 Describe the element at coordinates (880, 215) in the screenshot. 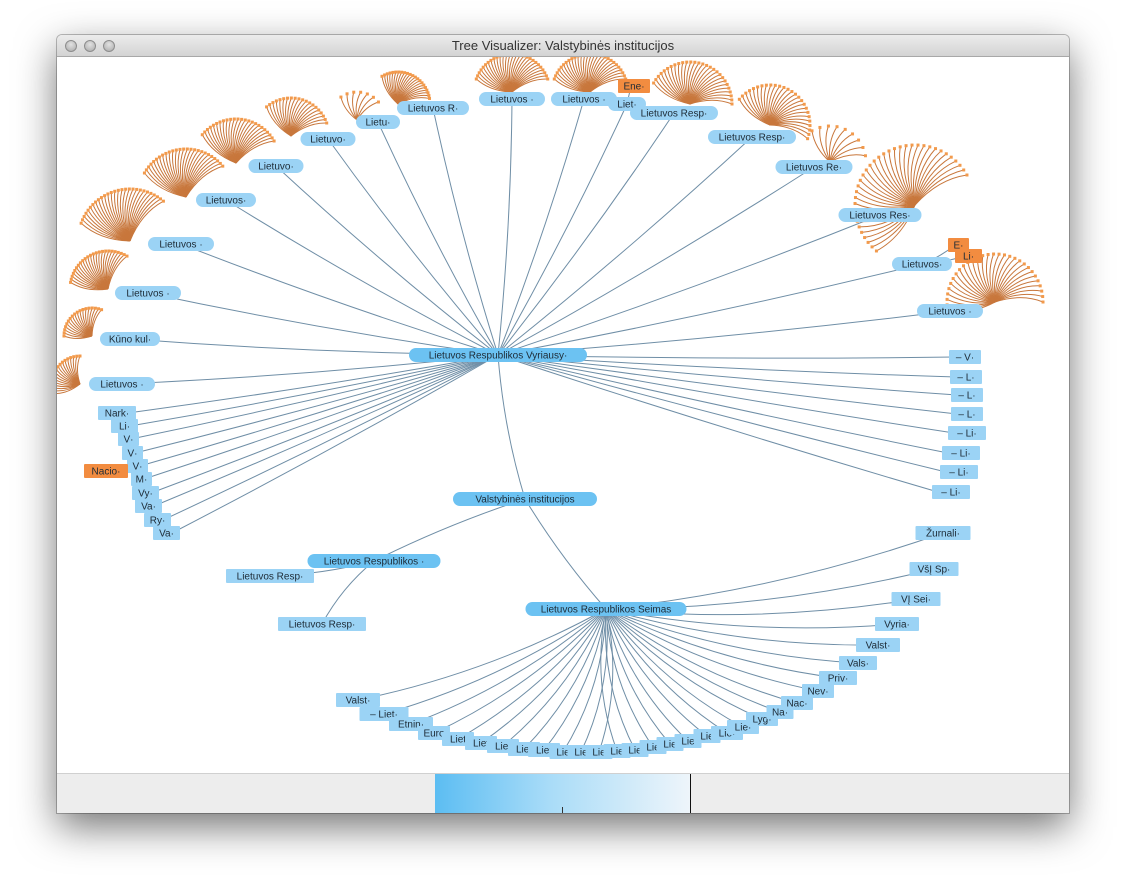

I see `tree-node: Lietuvos Res·` at that location.